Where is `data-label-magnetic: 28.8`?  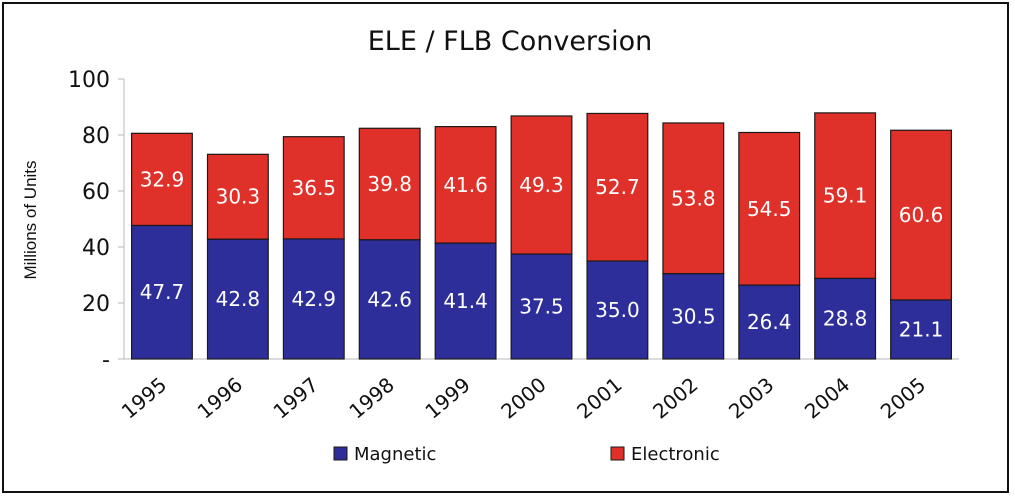 data-label-magnetic: 28.8 is located at coordinates (845, 319).